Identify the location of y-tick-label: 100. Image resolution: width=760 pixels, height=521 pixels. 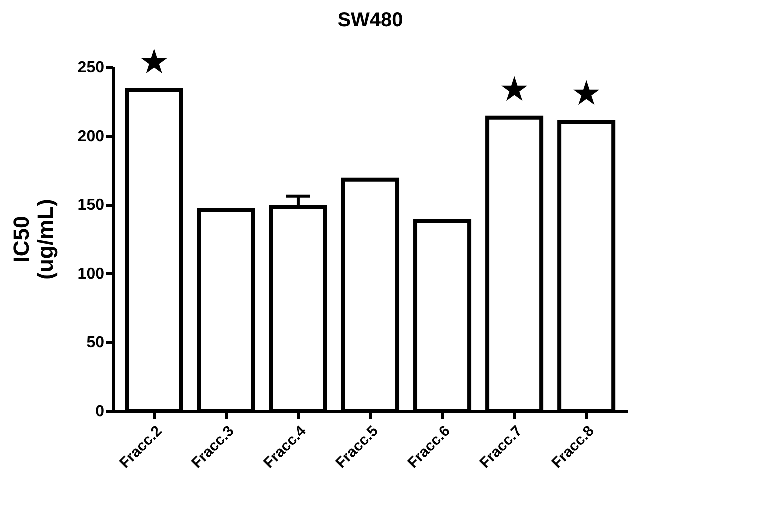
(91, 274).